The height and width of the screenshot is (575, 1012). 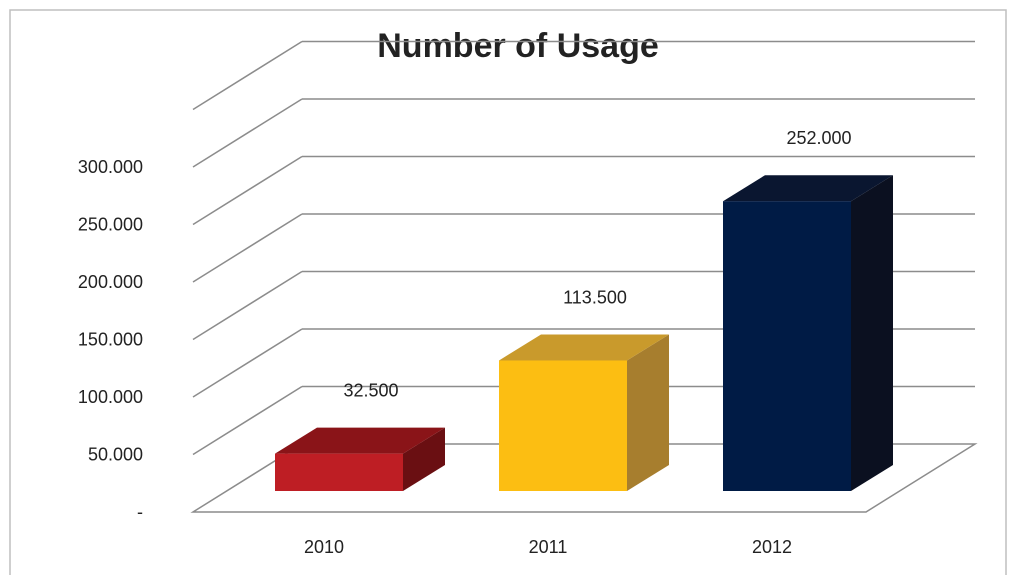 I want to click on x-tick-label: 2011, so click(x=548, y=547).